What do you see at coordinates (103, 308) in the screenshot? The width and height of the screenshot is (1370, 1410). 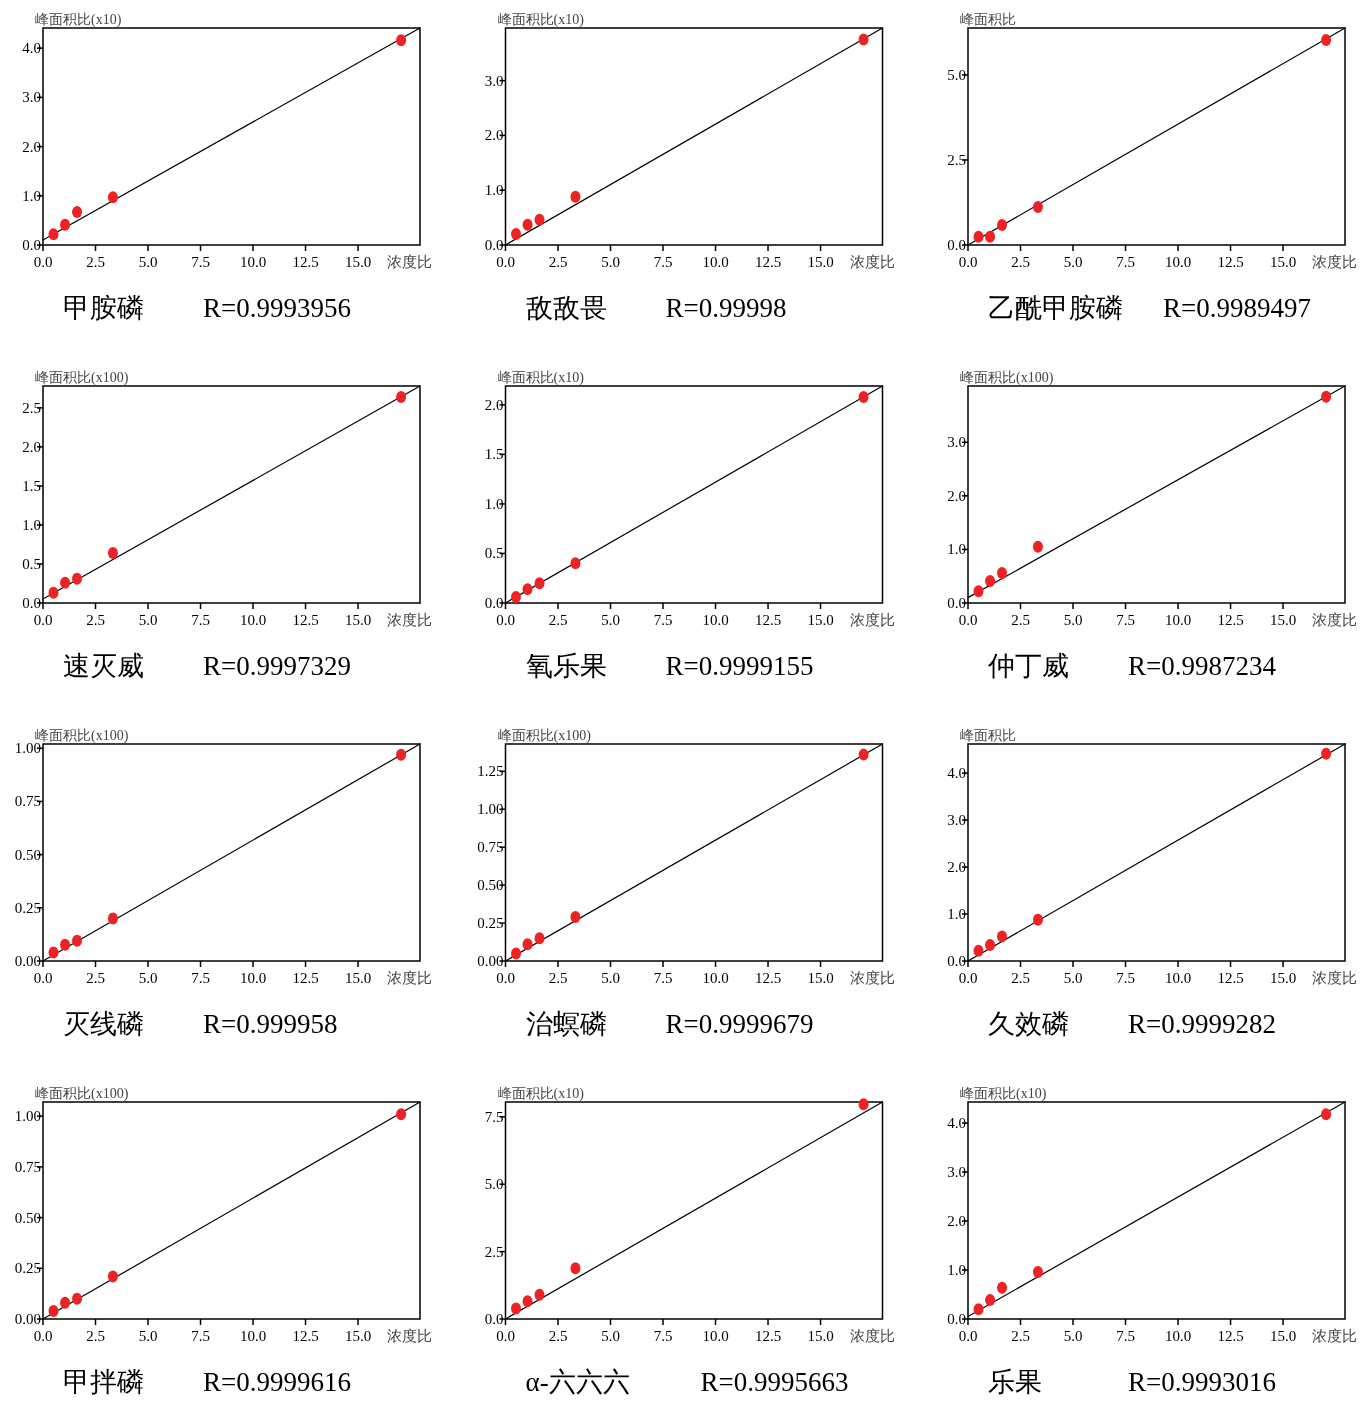 I see `text: 甲胺磷` at bounding box center [103, 308].